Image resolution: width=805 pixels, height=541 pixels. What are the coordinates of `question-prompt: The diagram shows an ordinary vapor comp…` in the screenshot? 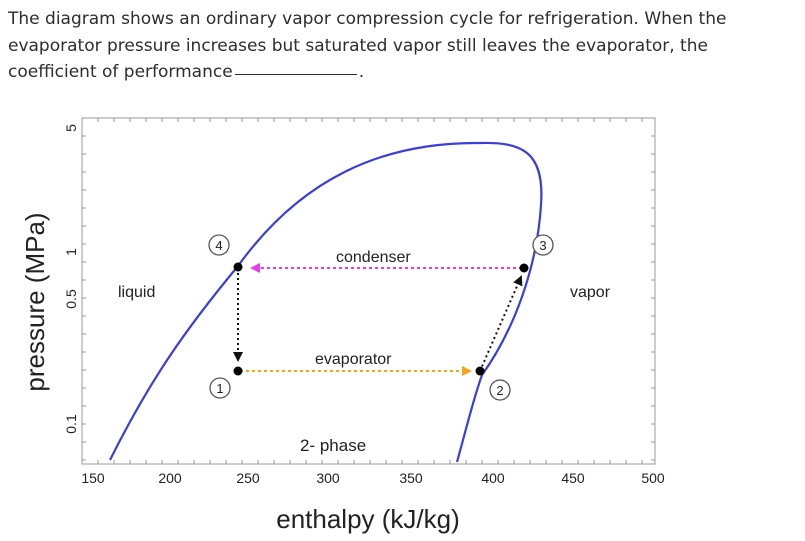 It's located at (367, 45).